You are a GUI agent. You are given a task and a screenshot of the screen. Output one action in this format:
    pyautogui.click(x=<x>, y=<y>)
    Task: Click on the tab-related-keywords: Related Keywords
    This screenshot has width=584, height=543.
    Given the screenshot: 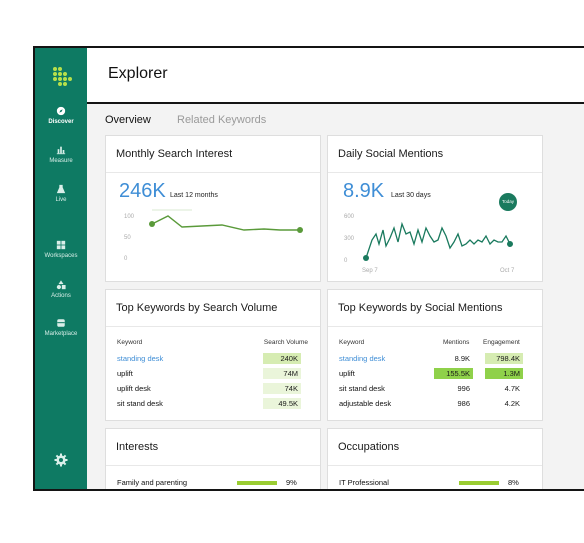 What is the action you would take?
    pyautogui.click(x=222, y=120)
    